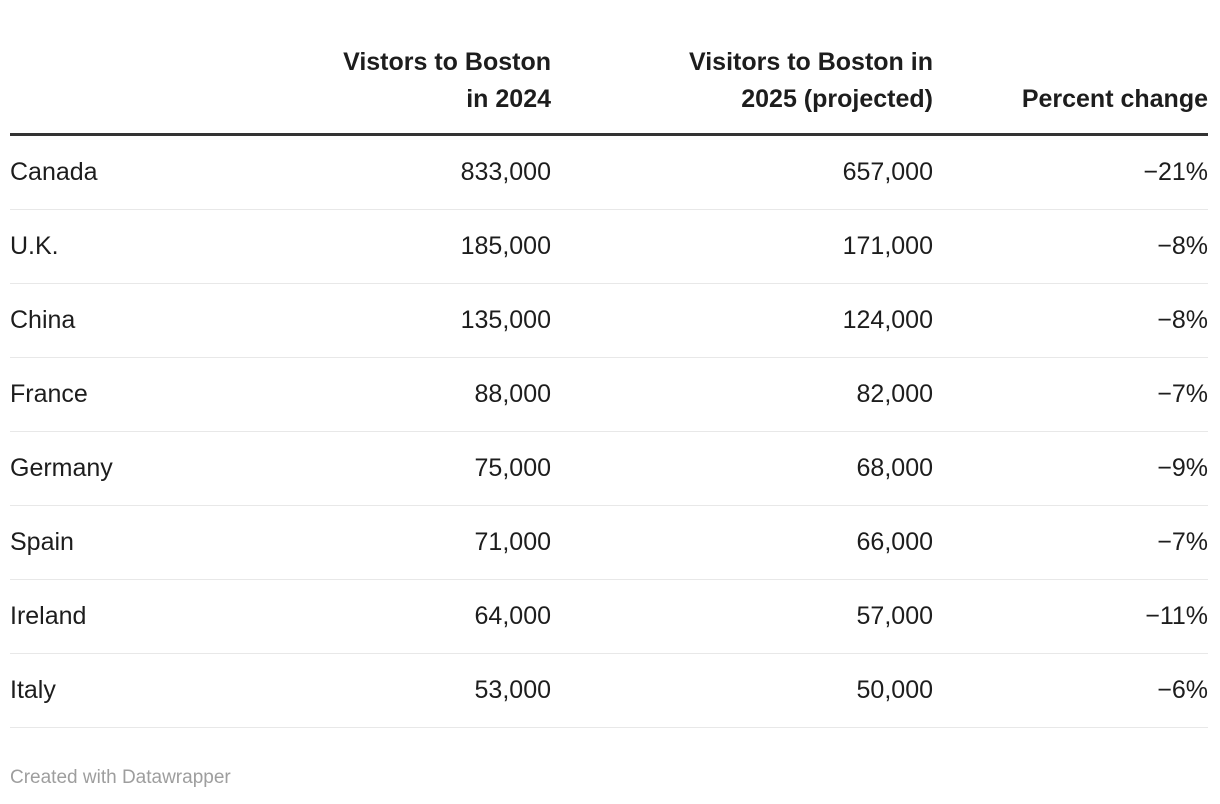 The image size is (1220, 804). Describe the element at coordinates (1070, 468) in the screenshot. I see `cell-percent-change: −9%` at that location.